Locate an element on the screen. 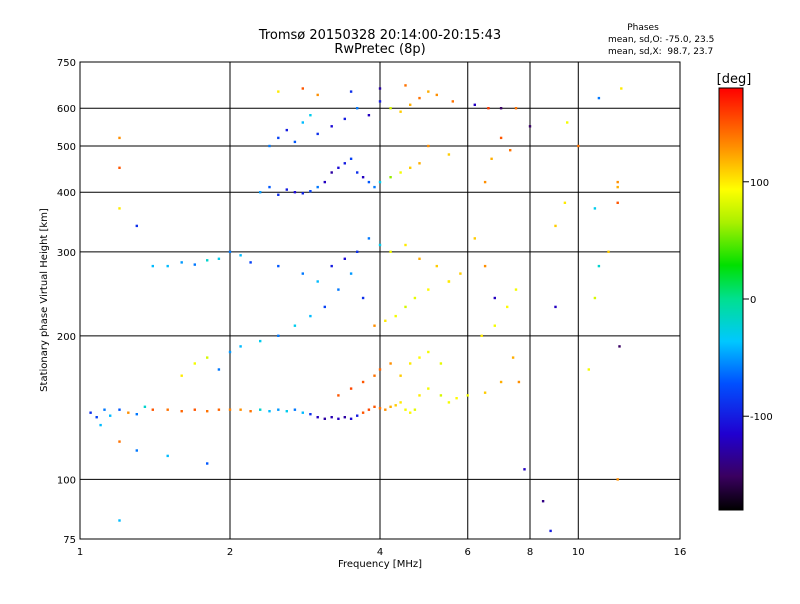  x-tick-label: 4 is located at coordinates (380, 552).